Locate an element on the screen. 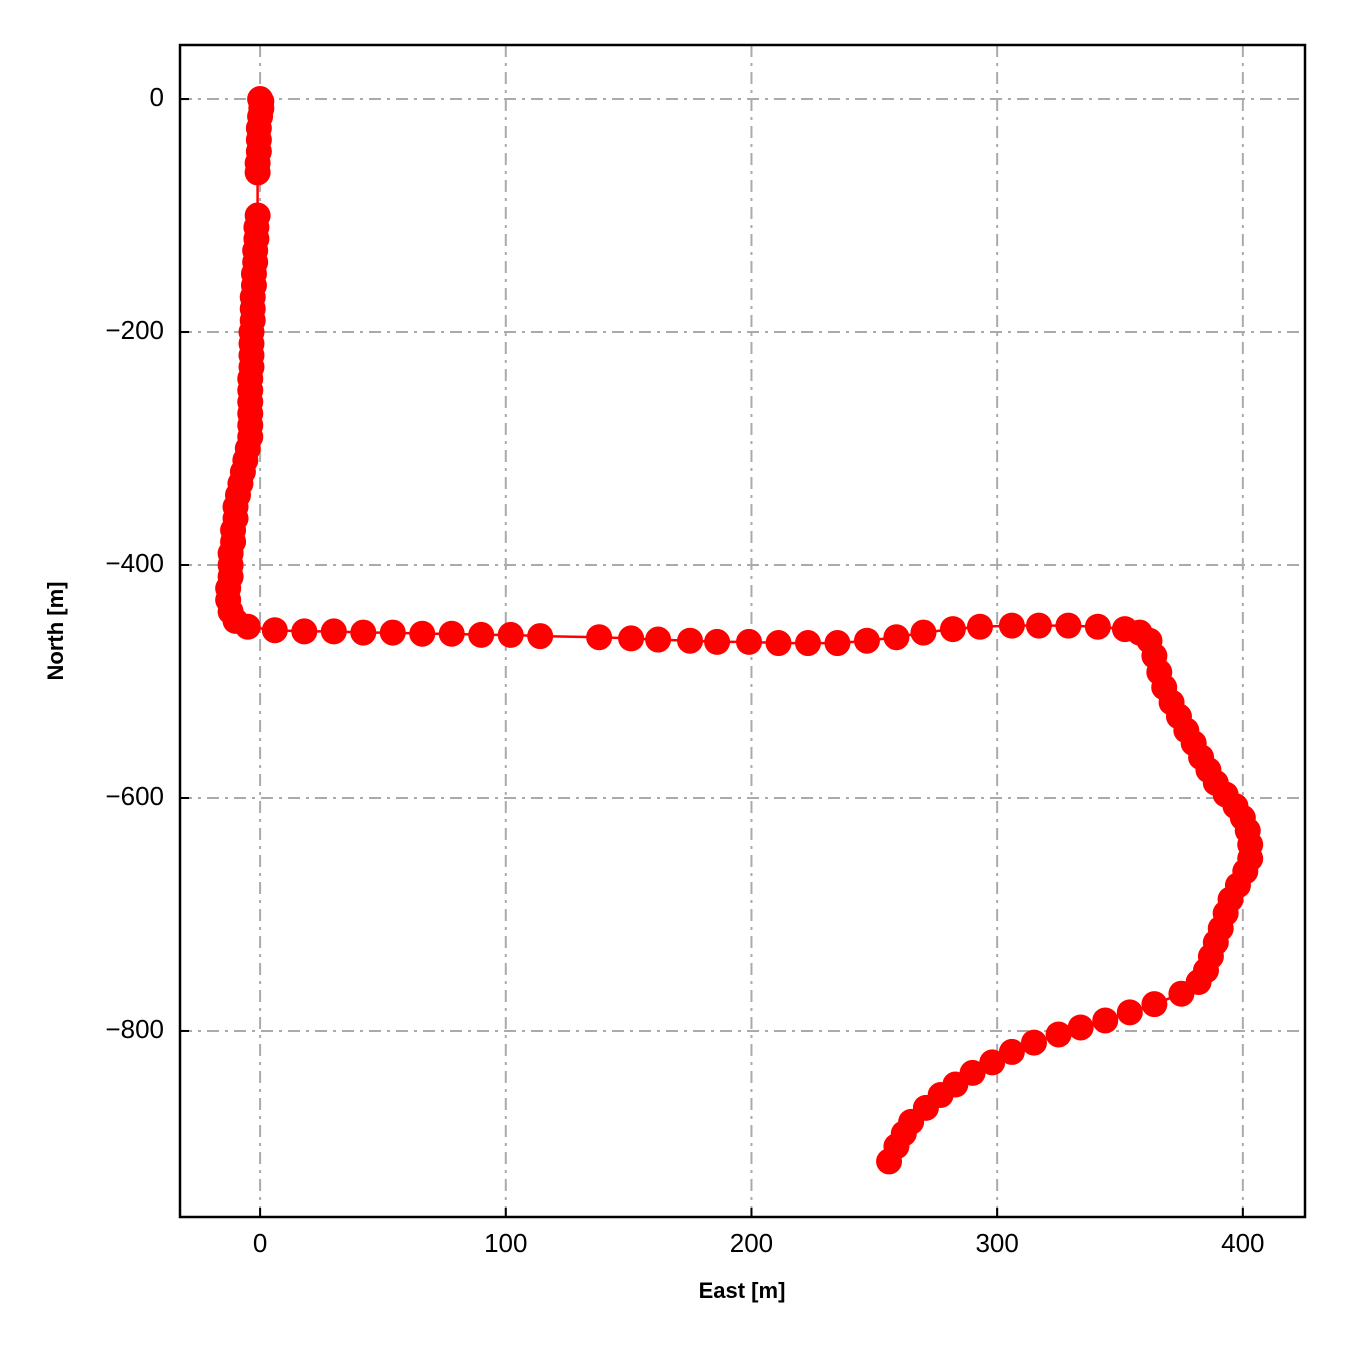 Image resolution: width=1350 pixels, height=1350 pixels. x-axis-label: East [m] is located at coordinates (742, 1290).